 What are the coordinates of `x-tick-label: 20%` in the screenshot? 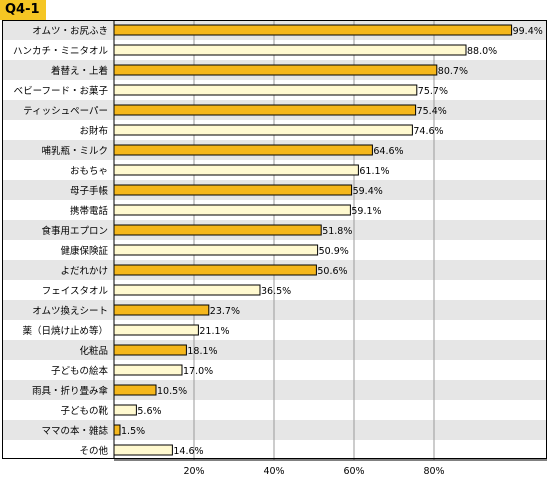 It's located at (193, 471).